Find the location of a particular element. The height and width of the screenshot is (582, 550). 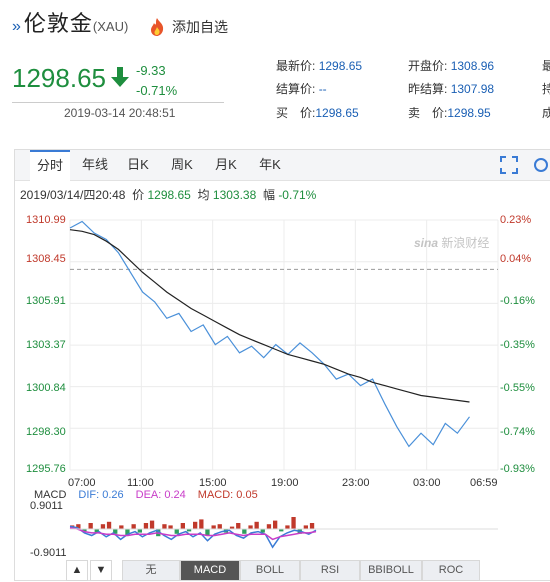

macd-dea: DEA: 0.24 is located at coordinates (160, 495).